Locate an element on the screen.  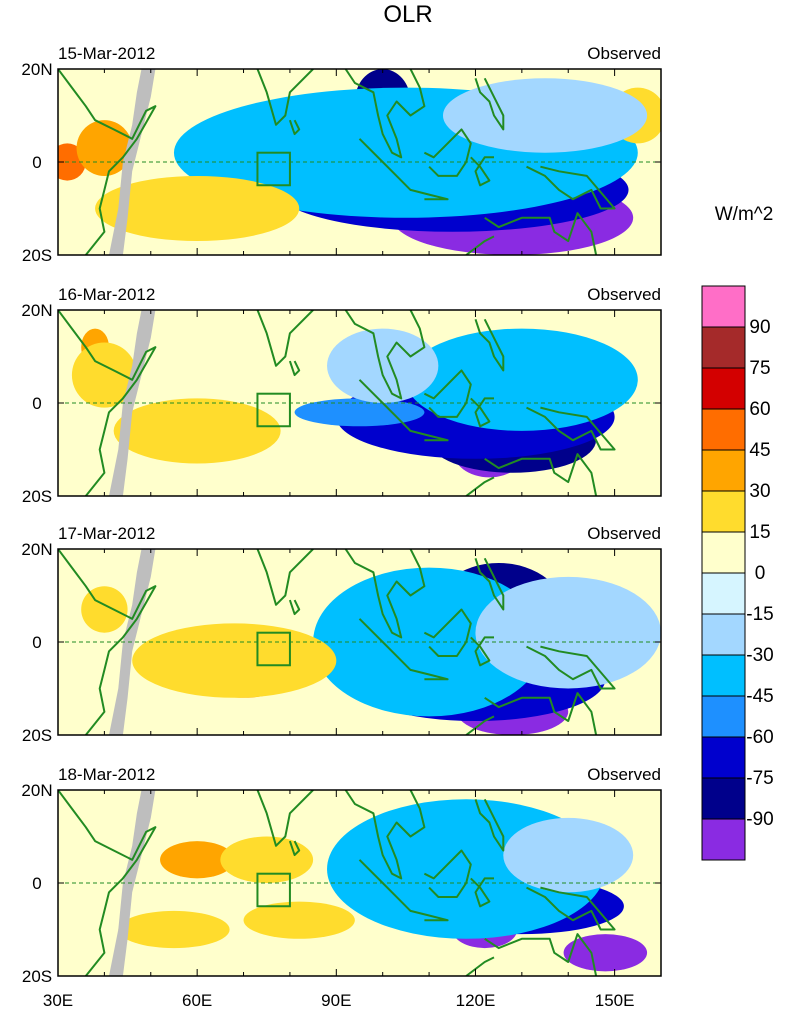
colorbar: 90 75 60 45 30 15 0 -15 -30 -45 -60 -75 -90 is located at coordinates (737, 573).